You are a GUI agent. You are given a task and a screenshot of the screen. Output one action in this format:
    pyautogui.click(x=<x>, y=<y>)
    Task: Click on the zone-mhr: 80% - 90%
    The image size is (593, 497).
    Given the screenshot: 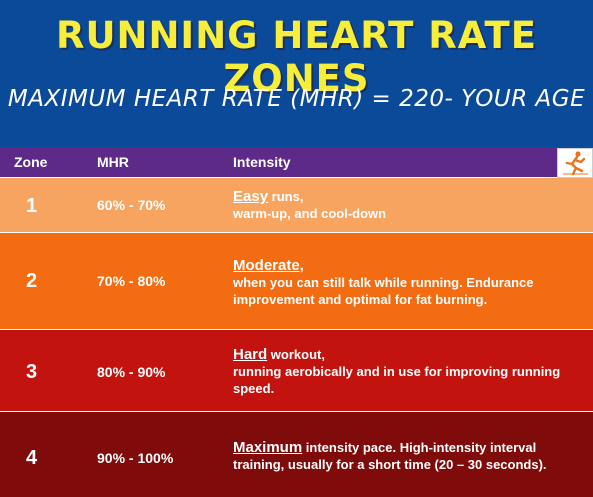 What is the action you would take?
    pyautogui.click(x=131, y=372)
    